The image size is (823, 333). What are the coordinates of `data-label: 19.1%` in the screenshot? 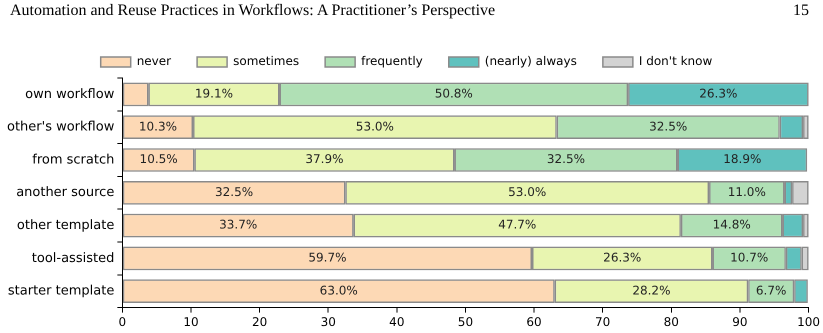 It's located at (214, 93).